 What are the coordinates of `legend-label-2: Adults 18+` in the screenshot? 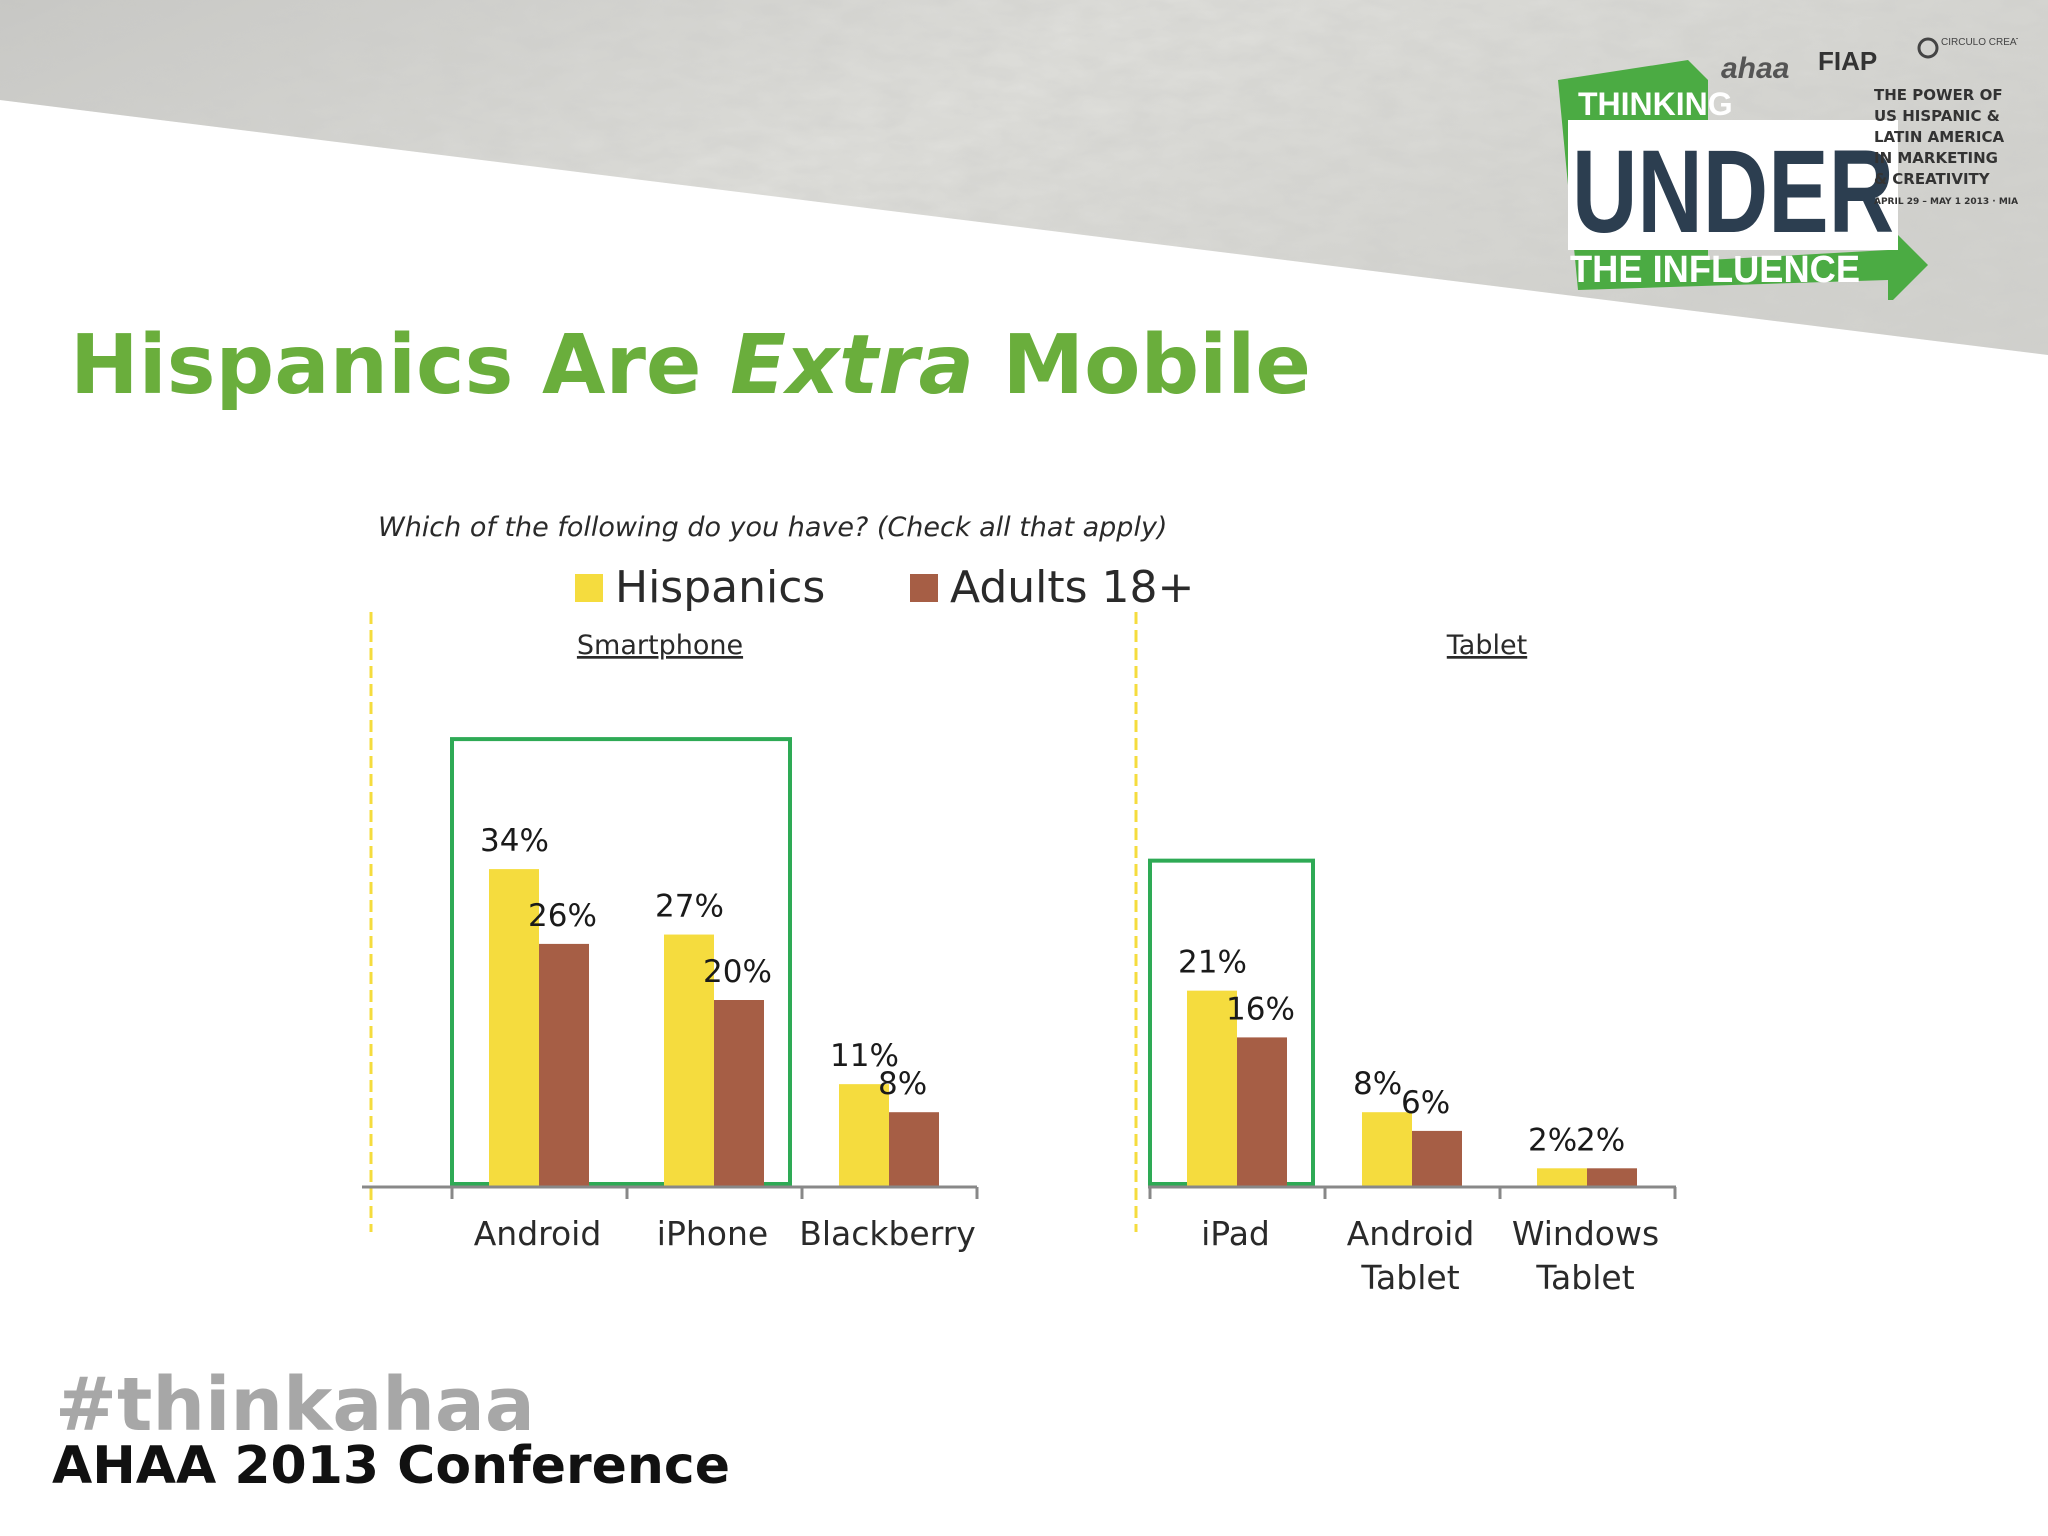 It's located at (1072, 587).